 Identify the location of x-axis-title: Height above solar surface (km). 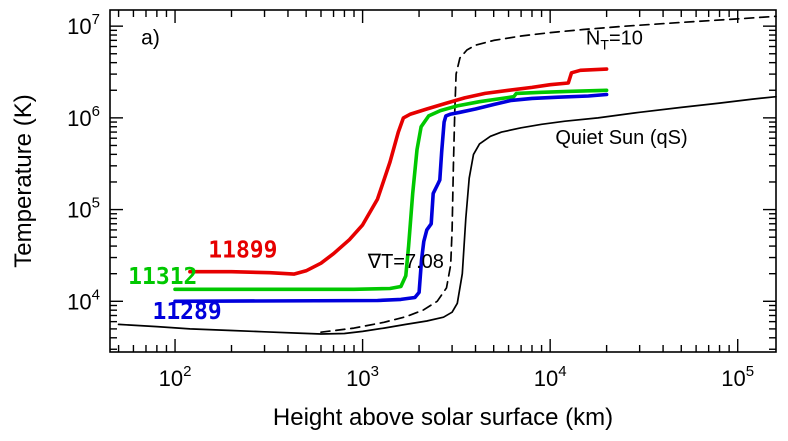
(443, 417).